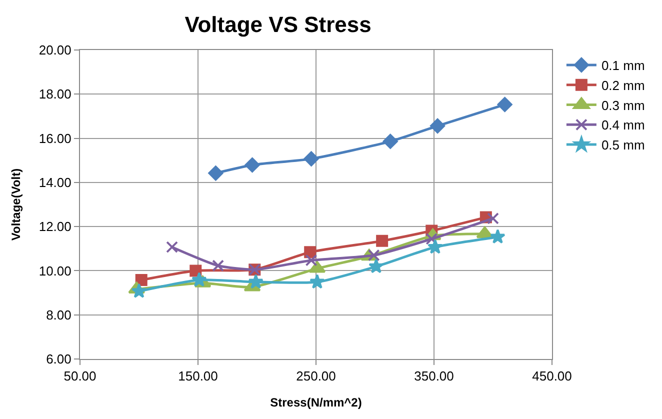 The image size is (662, 419). Describe the element at coordinates (623, 66) in the screenshot. I see `legend-label: 0.1 mm` at that location.